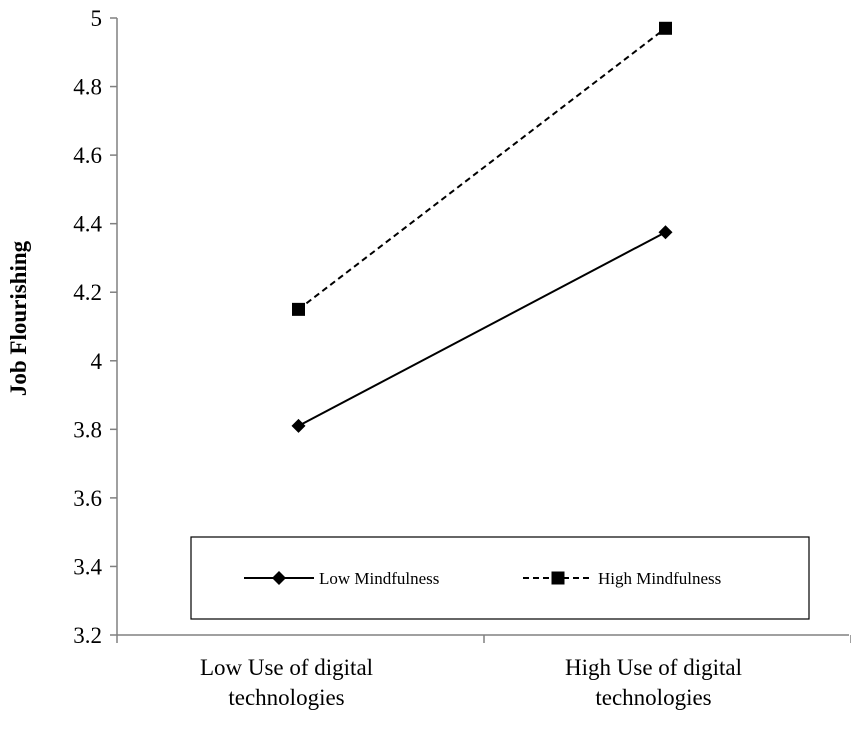 The height and width of the screenshot is (729, 851). Describe the element at coordinates (87, 155) in the screenshot. I see `y-tick-label: 4.6` at that location.